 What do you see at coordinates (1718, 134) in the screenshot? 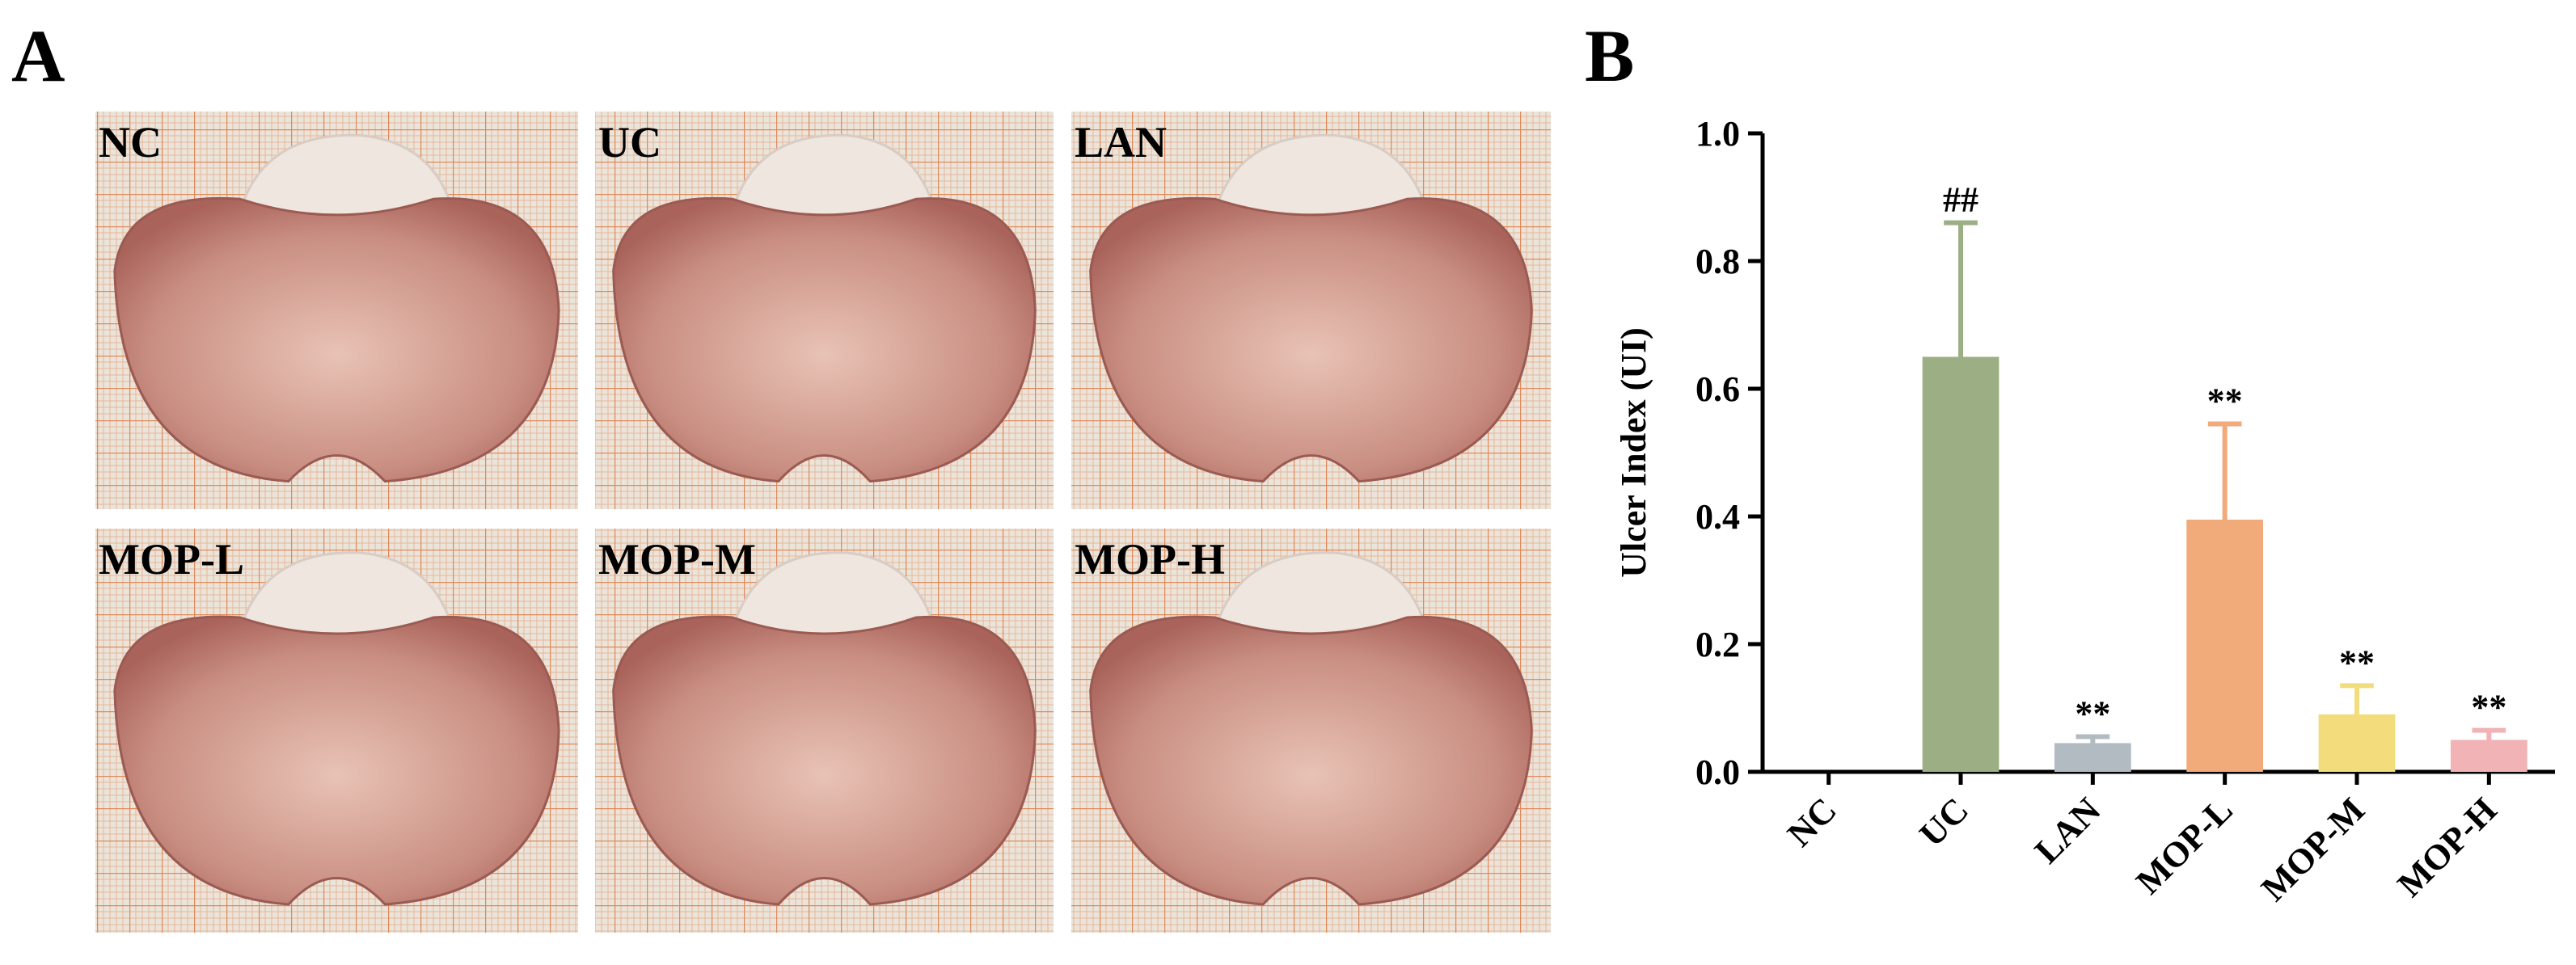
I see `y-tick-label: 1.0` at bounding box center [1718, 134].